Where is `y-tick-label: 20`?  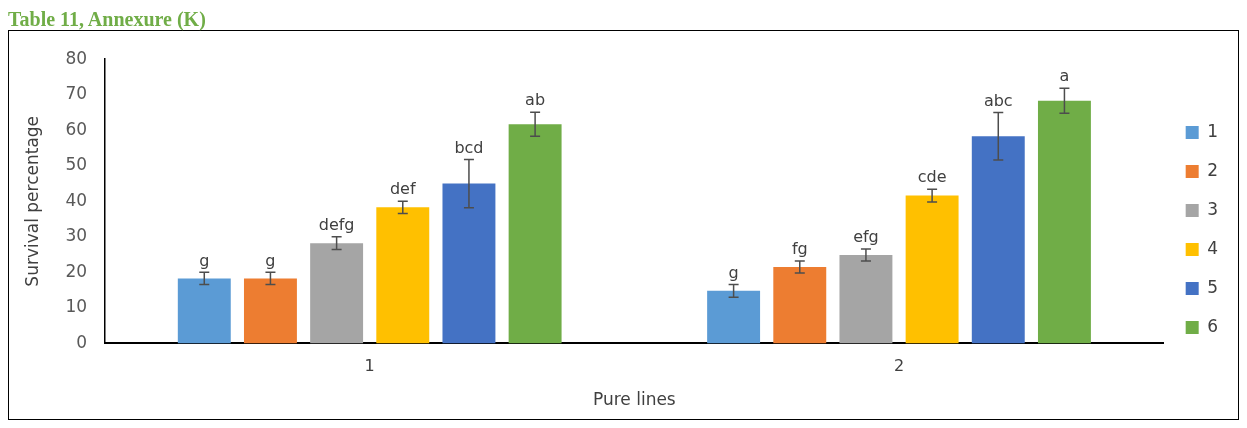 y-tick-label: 20 is located at coordinates (76, 270).